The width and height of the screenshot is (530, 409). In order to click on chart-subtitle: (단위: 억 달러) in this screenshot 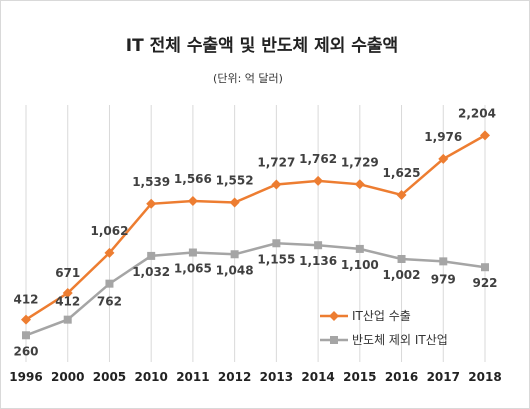, I will do `click(248, 78)`.